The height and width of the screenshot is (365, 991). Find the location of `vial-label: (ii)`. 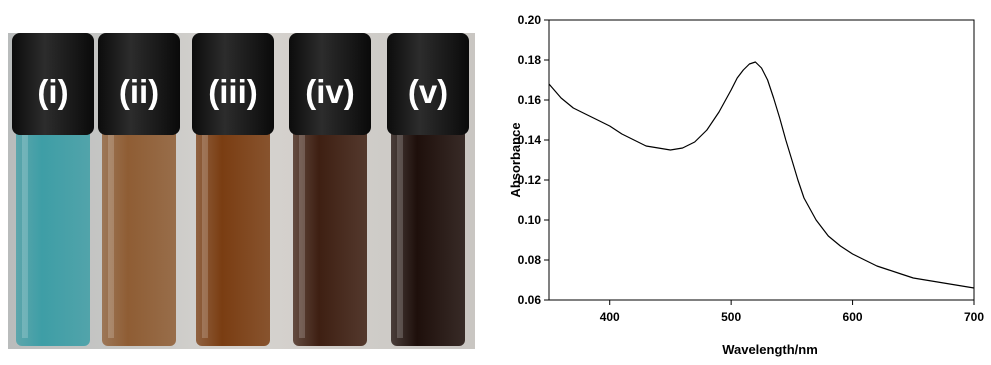

vial-label: (ii) is located at coordinates (139, 91).